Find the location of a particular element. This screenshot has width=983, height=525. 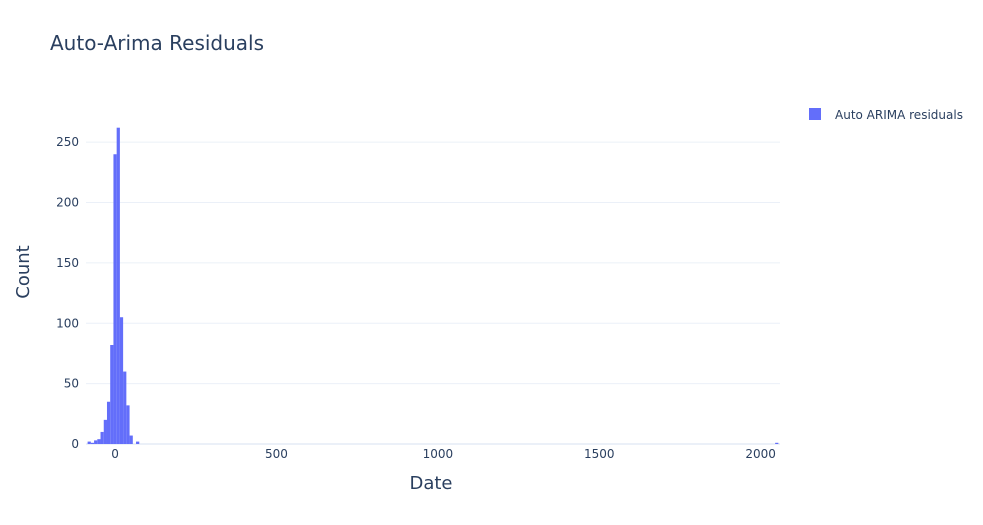

x-tick-label: 500 is located at coordinates (276, 454).